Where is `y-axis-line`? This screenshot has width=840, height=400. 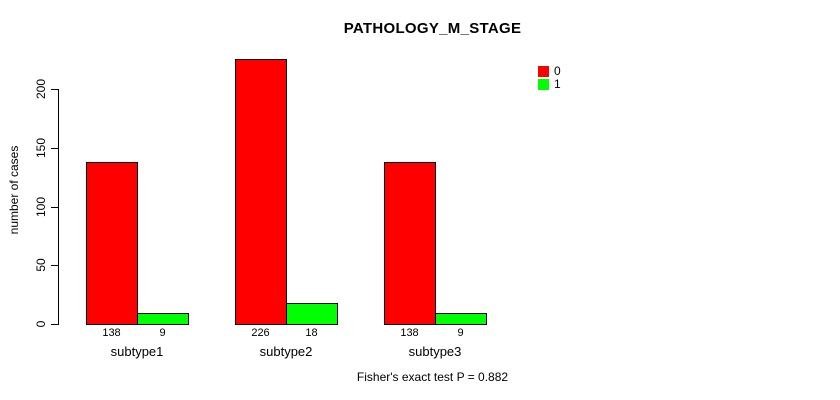
y-axis-line is located at coordinates (58, 207).